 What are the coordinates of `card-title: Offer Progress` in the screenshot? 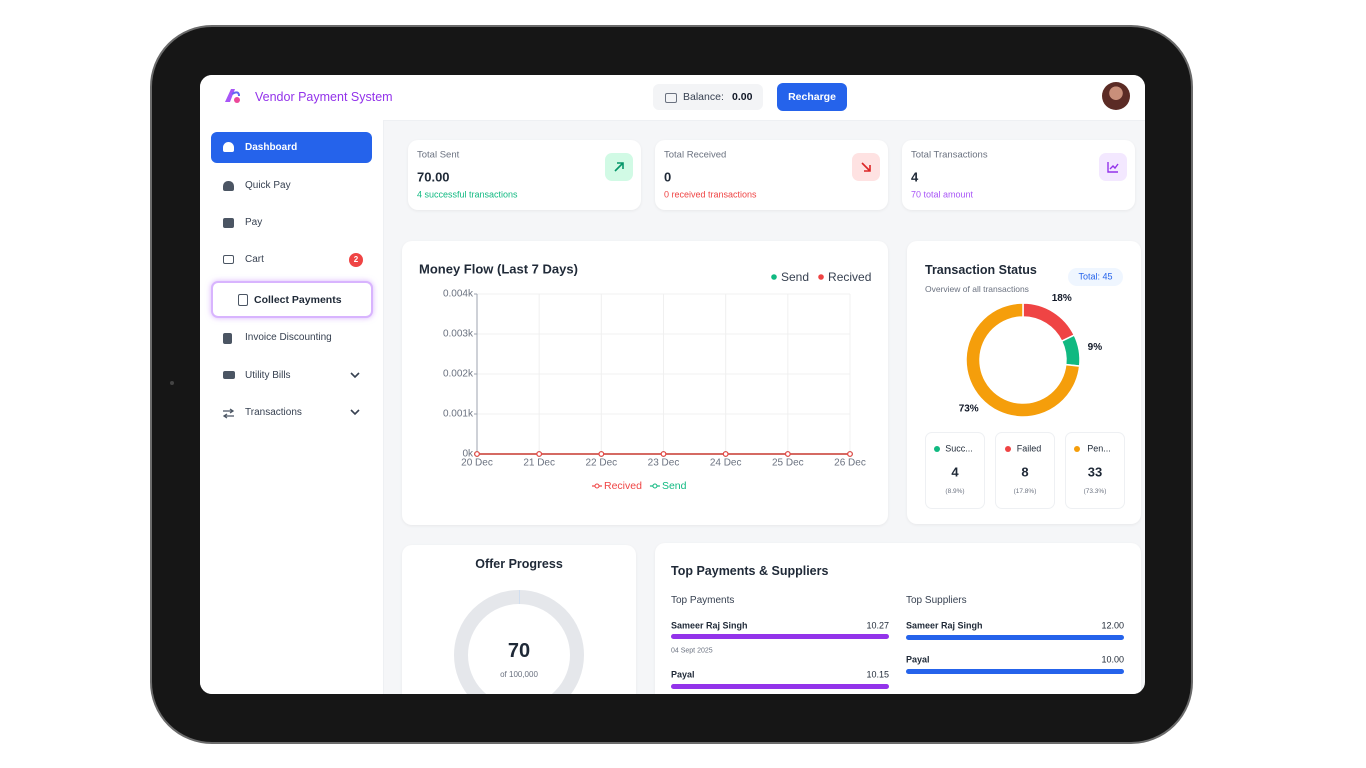 It's located at (519, 563).